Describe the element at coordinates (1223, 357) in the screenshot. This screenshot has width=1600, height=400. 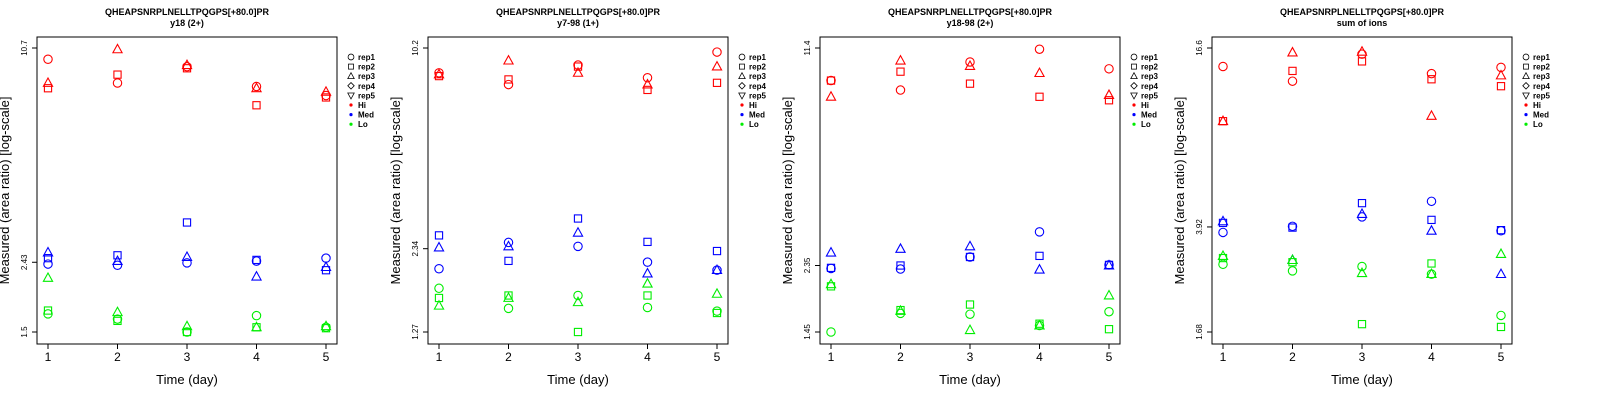
I see `x-tick-label: 1` at that location.